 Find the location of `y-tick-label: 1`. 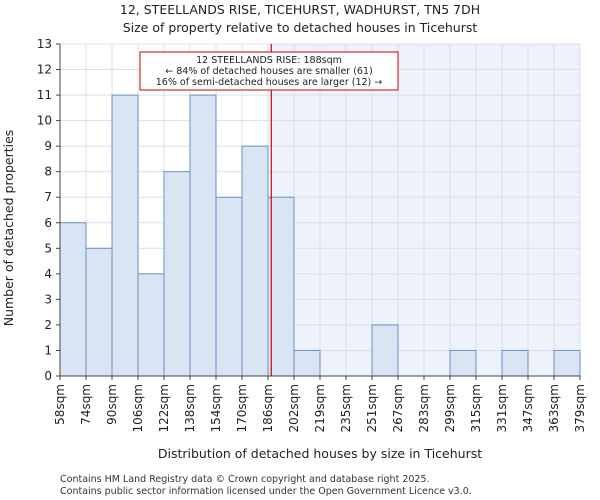

y-tick-label: 1 is located at coordinates (48, 350).